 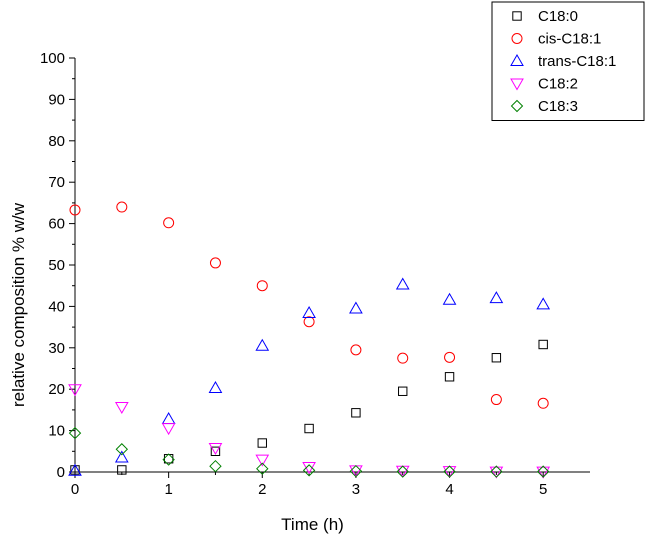 I want to click on y-tick-label: 60, so click(x=56, y=224).